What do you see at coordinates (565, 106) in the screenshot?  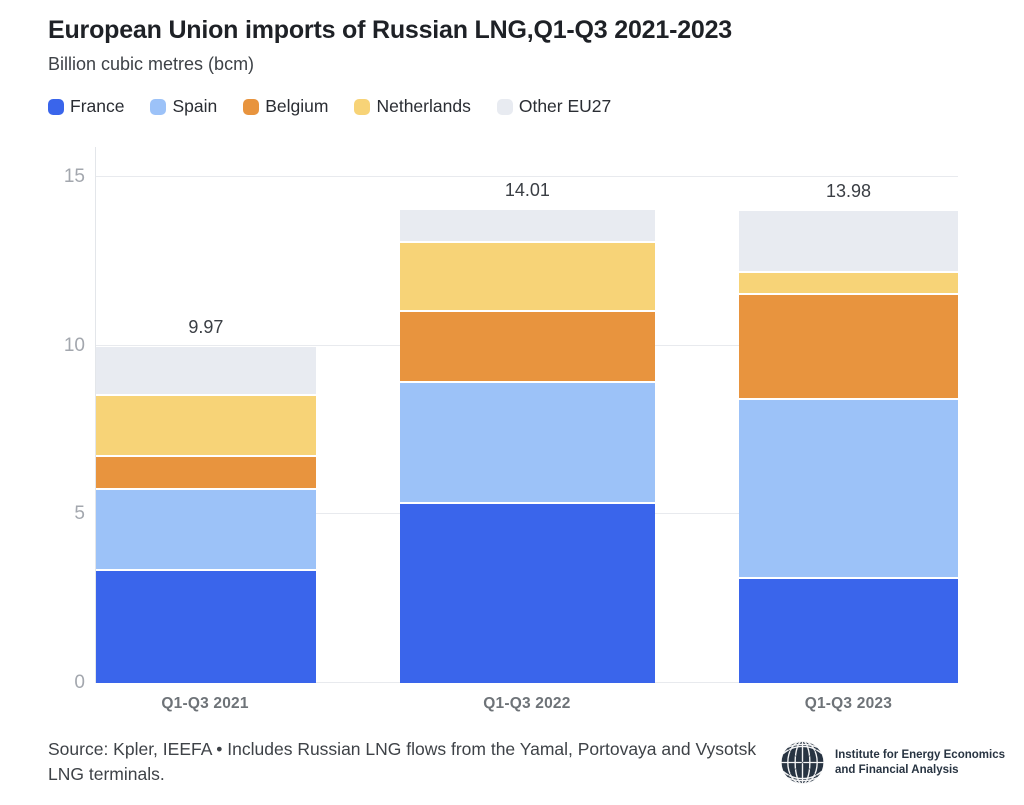 I see `legend-label: Other EU27` at bounding box center [565, 106].